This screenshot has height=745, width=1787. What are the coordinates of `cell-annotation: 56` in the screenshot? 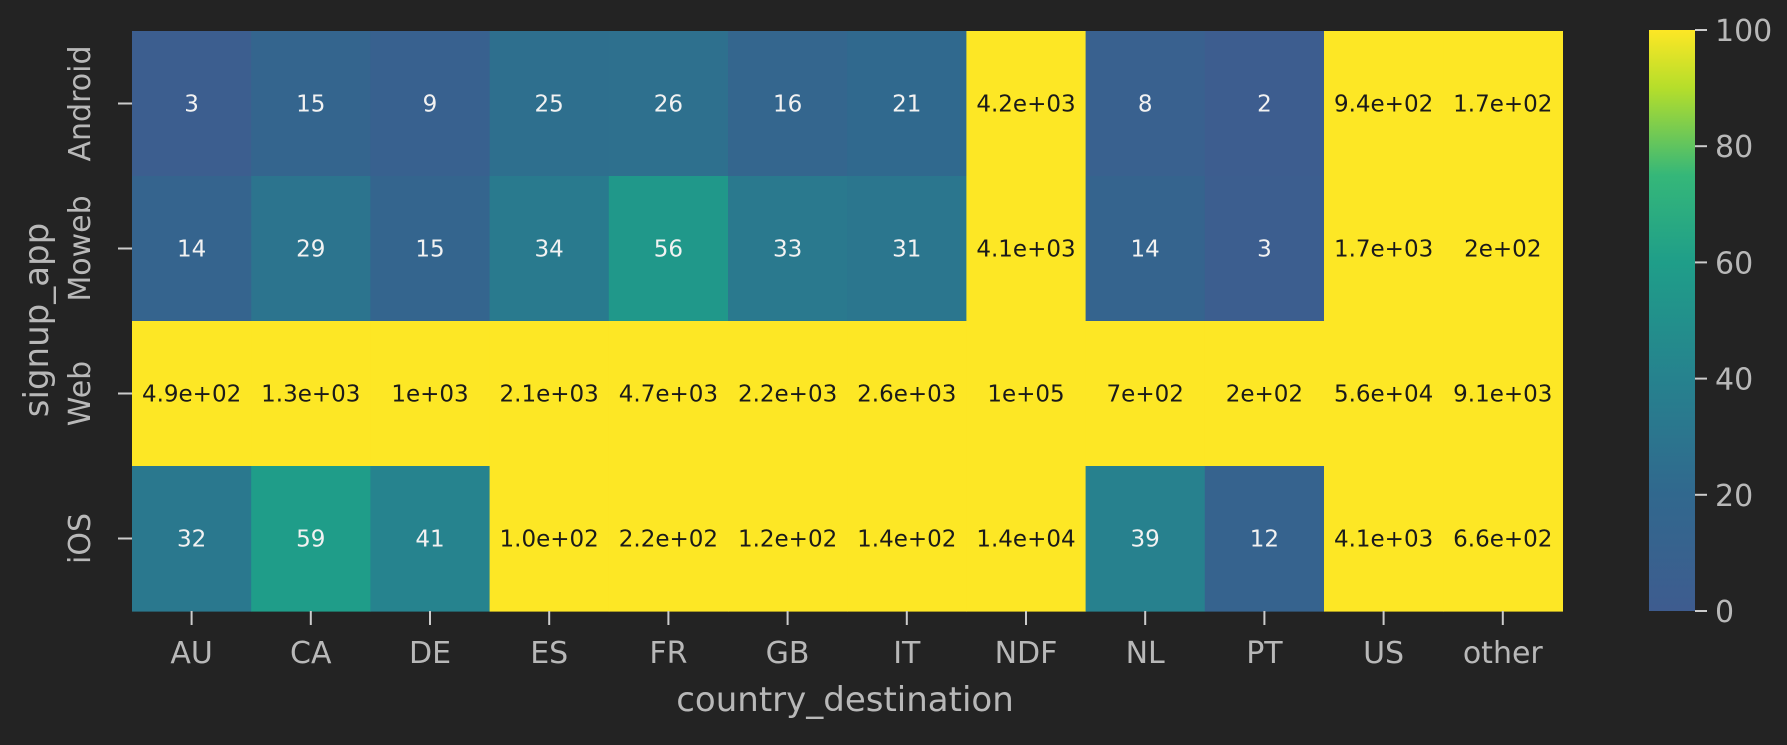 It's located at (668, 250).